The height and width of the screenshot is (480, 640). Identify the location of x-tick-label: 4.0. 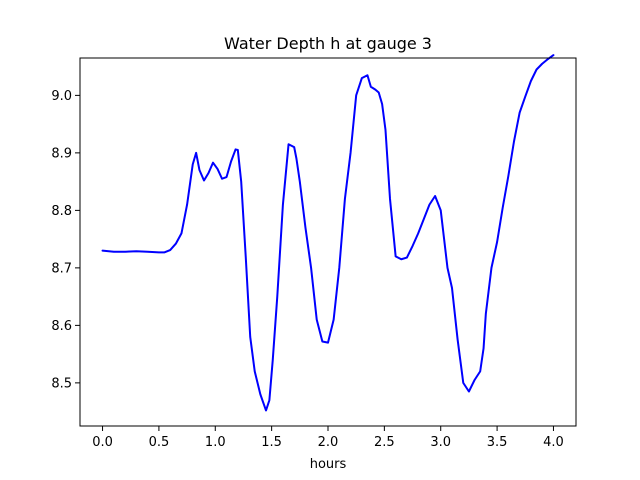
(553, 442).